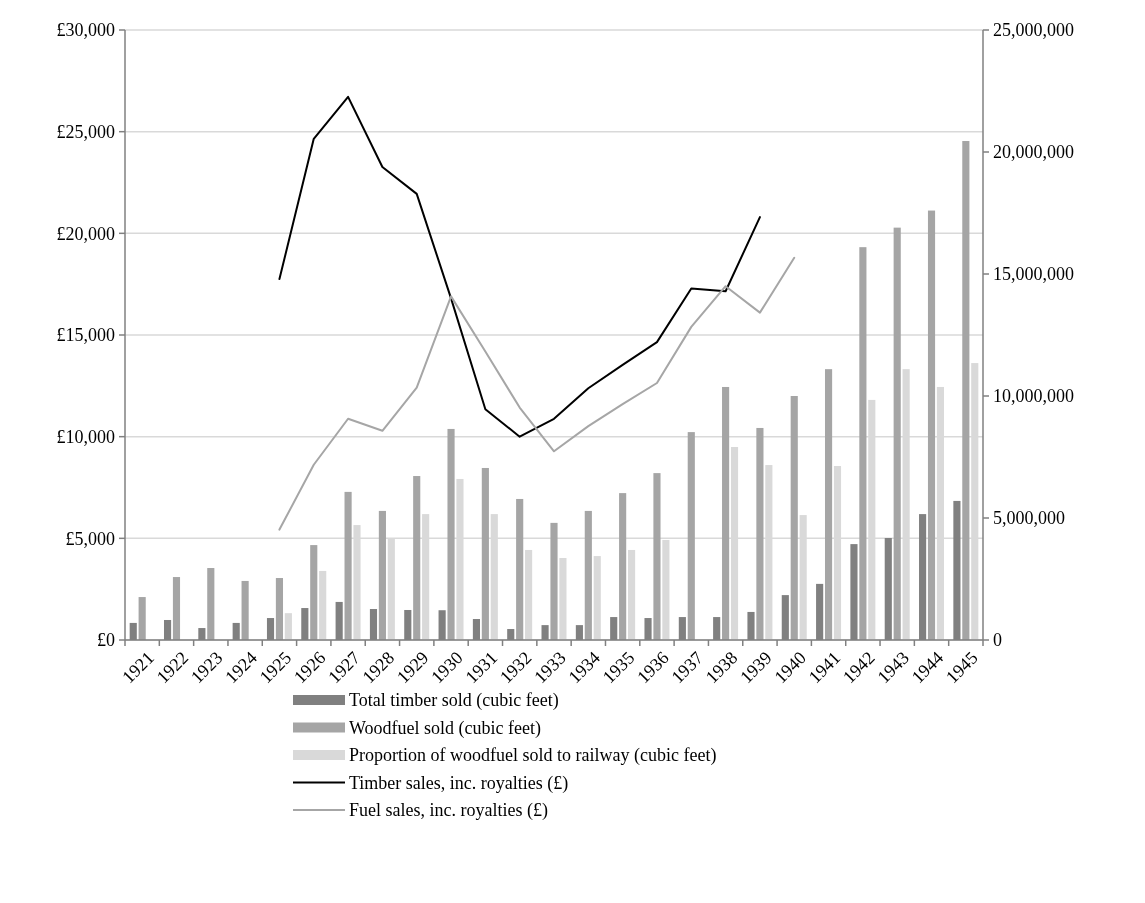 The height and width of the screenshot is (903, 1145). What do you see at coordinates (1033, 30) in the screenshot?
I see `y2-tick-label: 25,000,000` at bounding box center [1033, 30].